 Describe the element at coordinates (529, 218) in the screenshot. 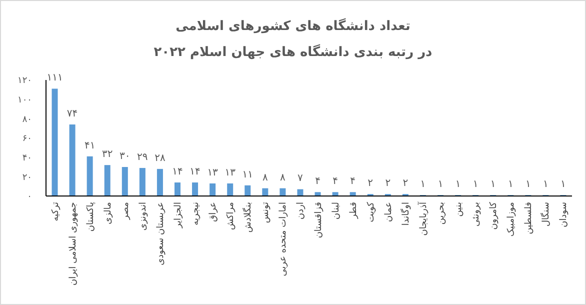

I see `x-tick-label: فلسطین` at that location.